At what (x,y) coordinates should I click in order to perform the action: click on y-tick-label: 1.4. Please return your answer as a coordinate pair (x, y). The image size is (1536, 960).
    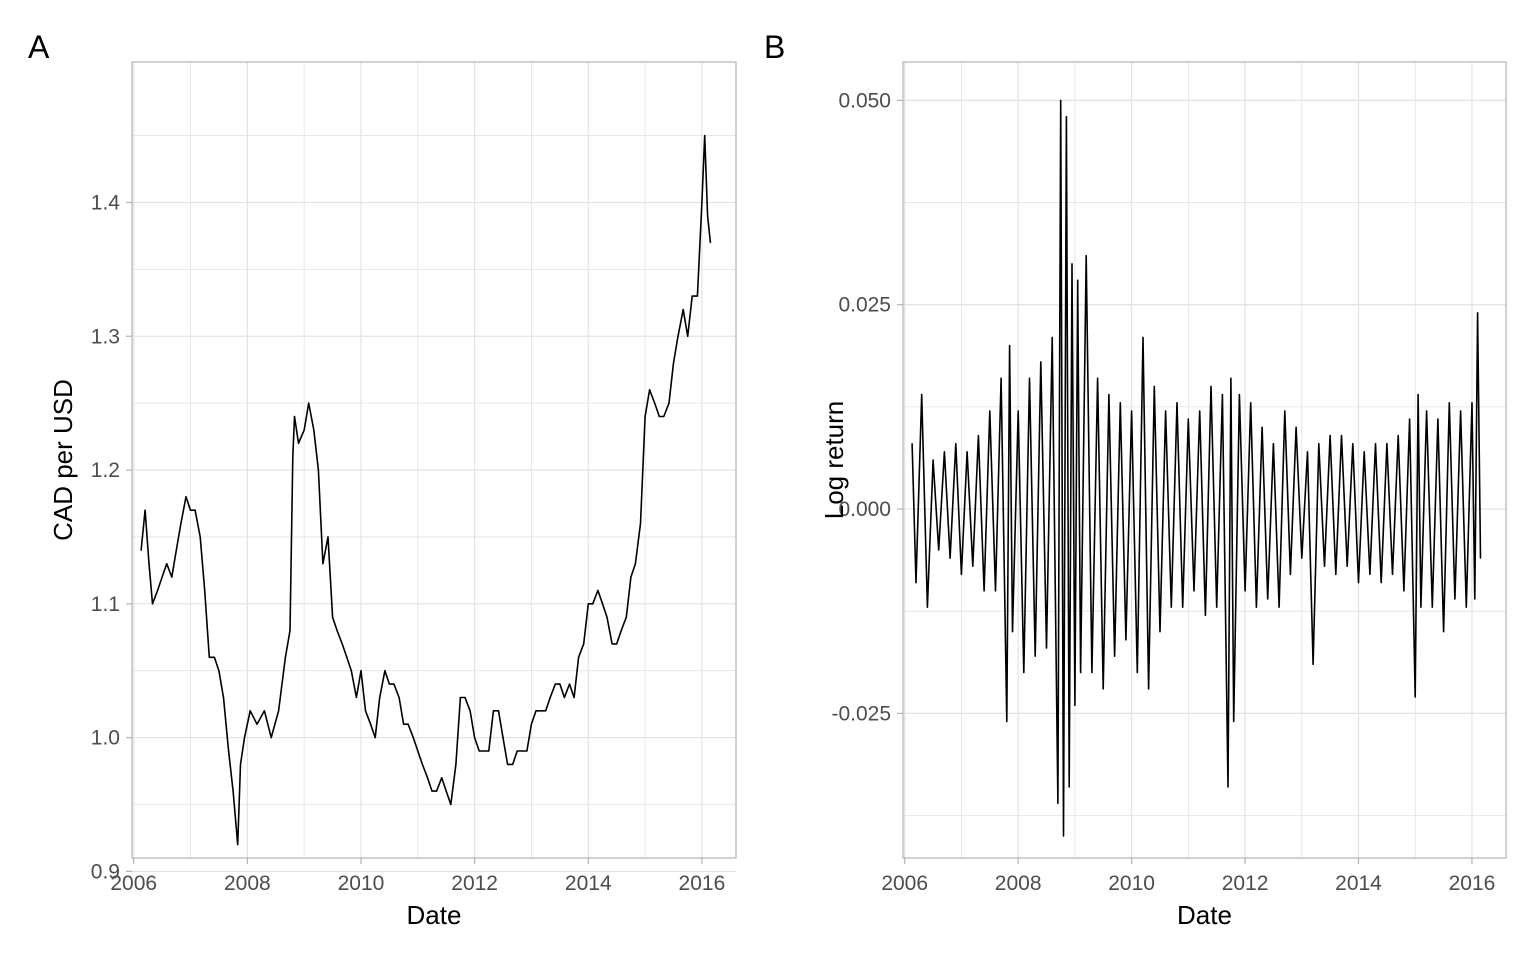
    Looking at the image, I should click on (106, 202).